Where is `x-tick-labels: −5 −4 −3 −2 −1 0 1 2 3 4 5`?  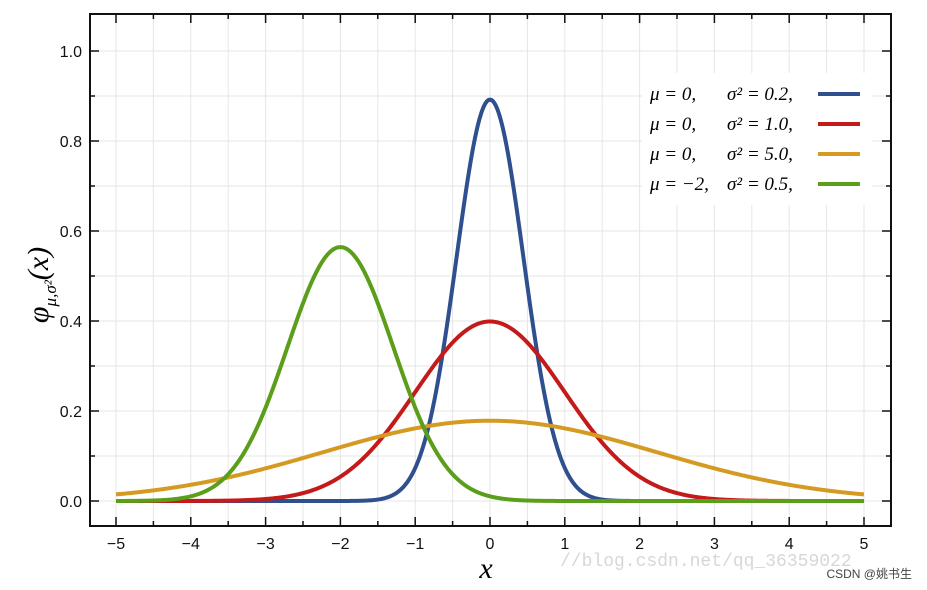
x-tick-labels: −5 −4 −3 −2 −1 0 1 2 3 4 5 is located at coordinates (488, 544).